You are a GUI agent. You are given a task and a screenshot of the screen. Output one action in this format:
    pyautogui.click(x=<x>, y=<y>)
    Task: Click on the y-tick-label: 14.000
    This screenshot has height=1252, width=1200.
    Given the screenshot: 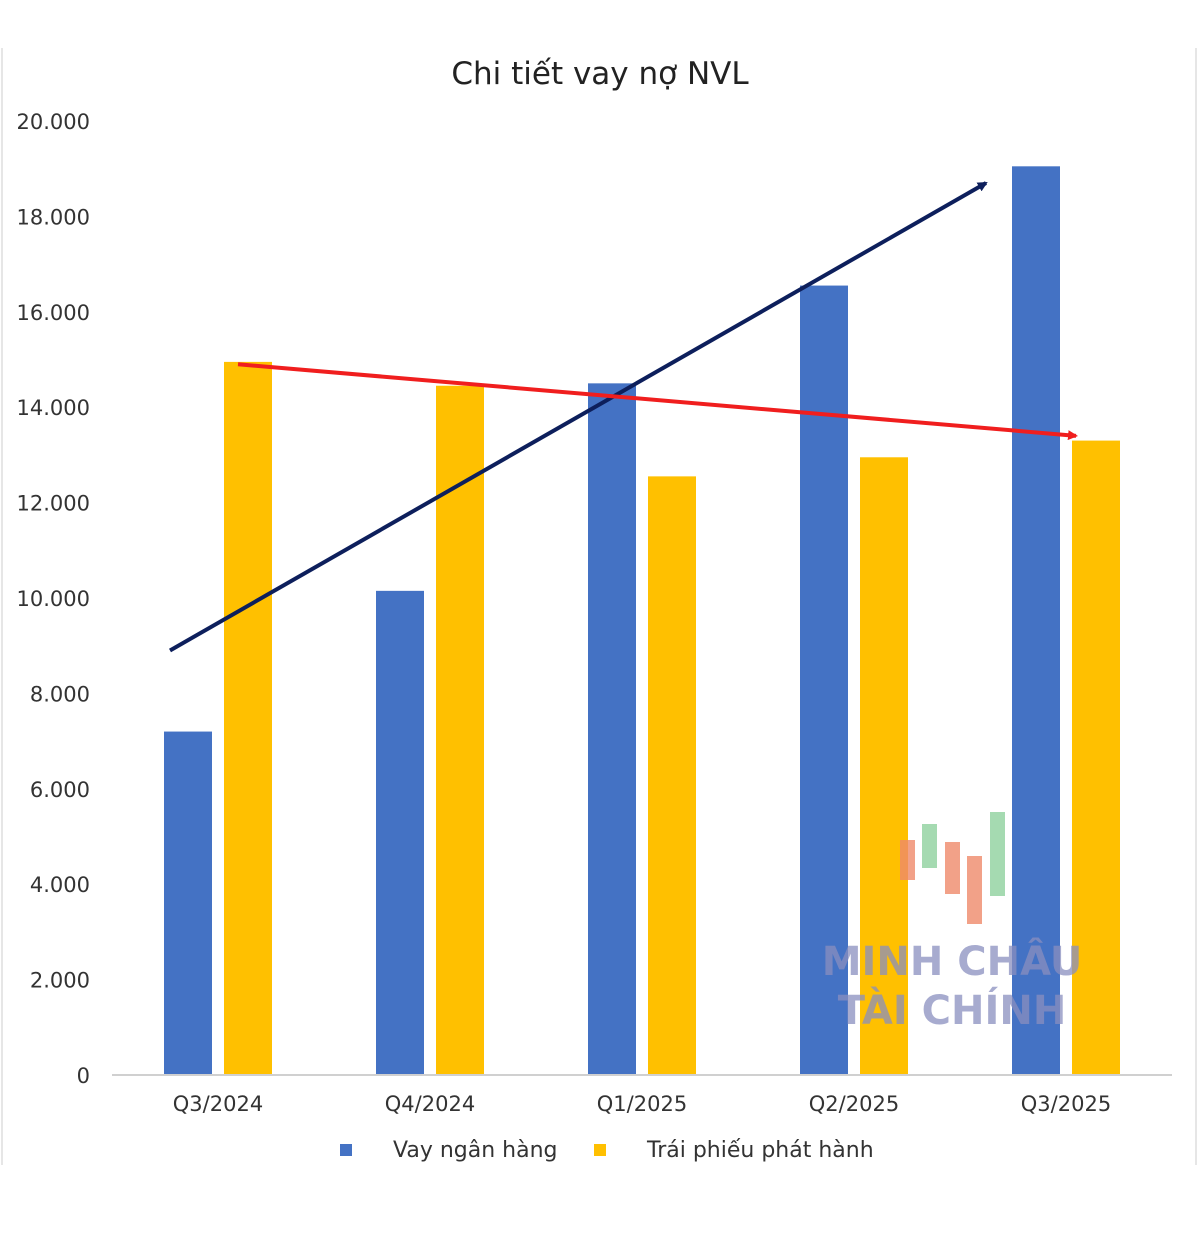 What is the action you would take?
    pyautogui.click(x=53, y=408)
    